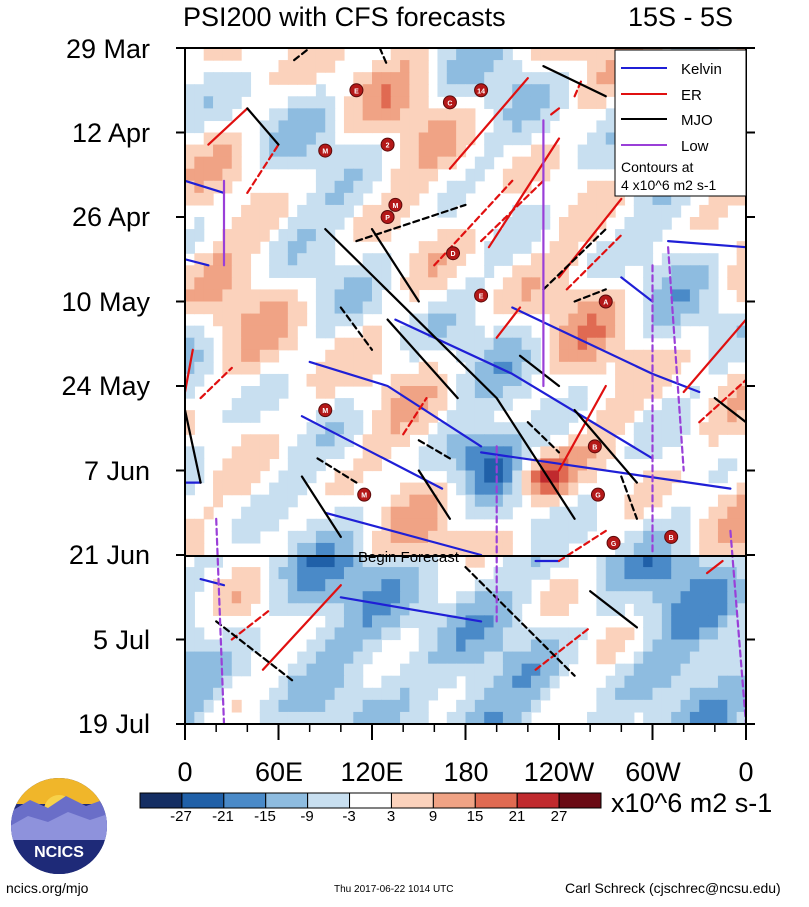  I want to click on storm-marker: M, so click(325, 150).